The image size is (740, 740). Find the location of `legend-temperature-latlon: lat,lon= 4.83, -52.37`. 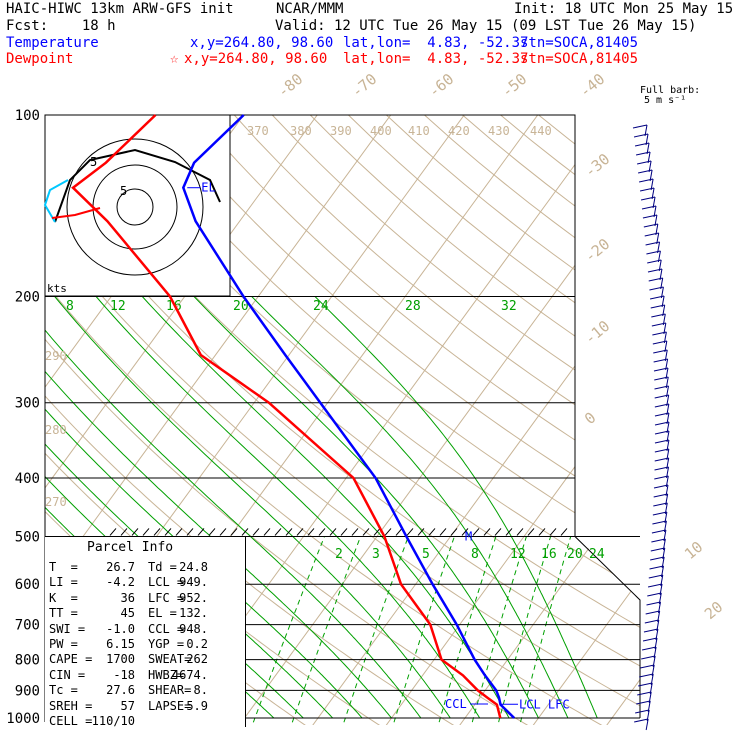

legend-temperature-latlon: lat,lon= 4.83, -52.37 is located at coordinates (436, 43).